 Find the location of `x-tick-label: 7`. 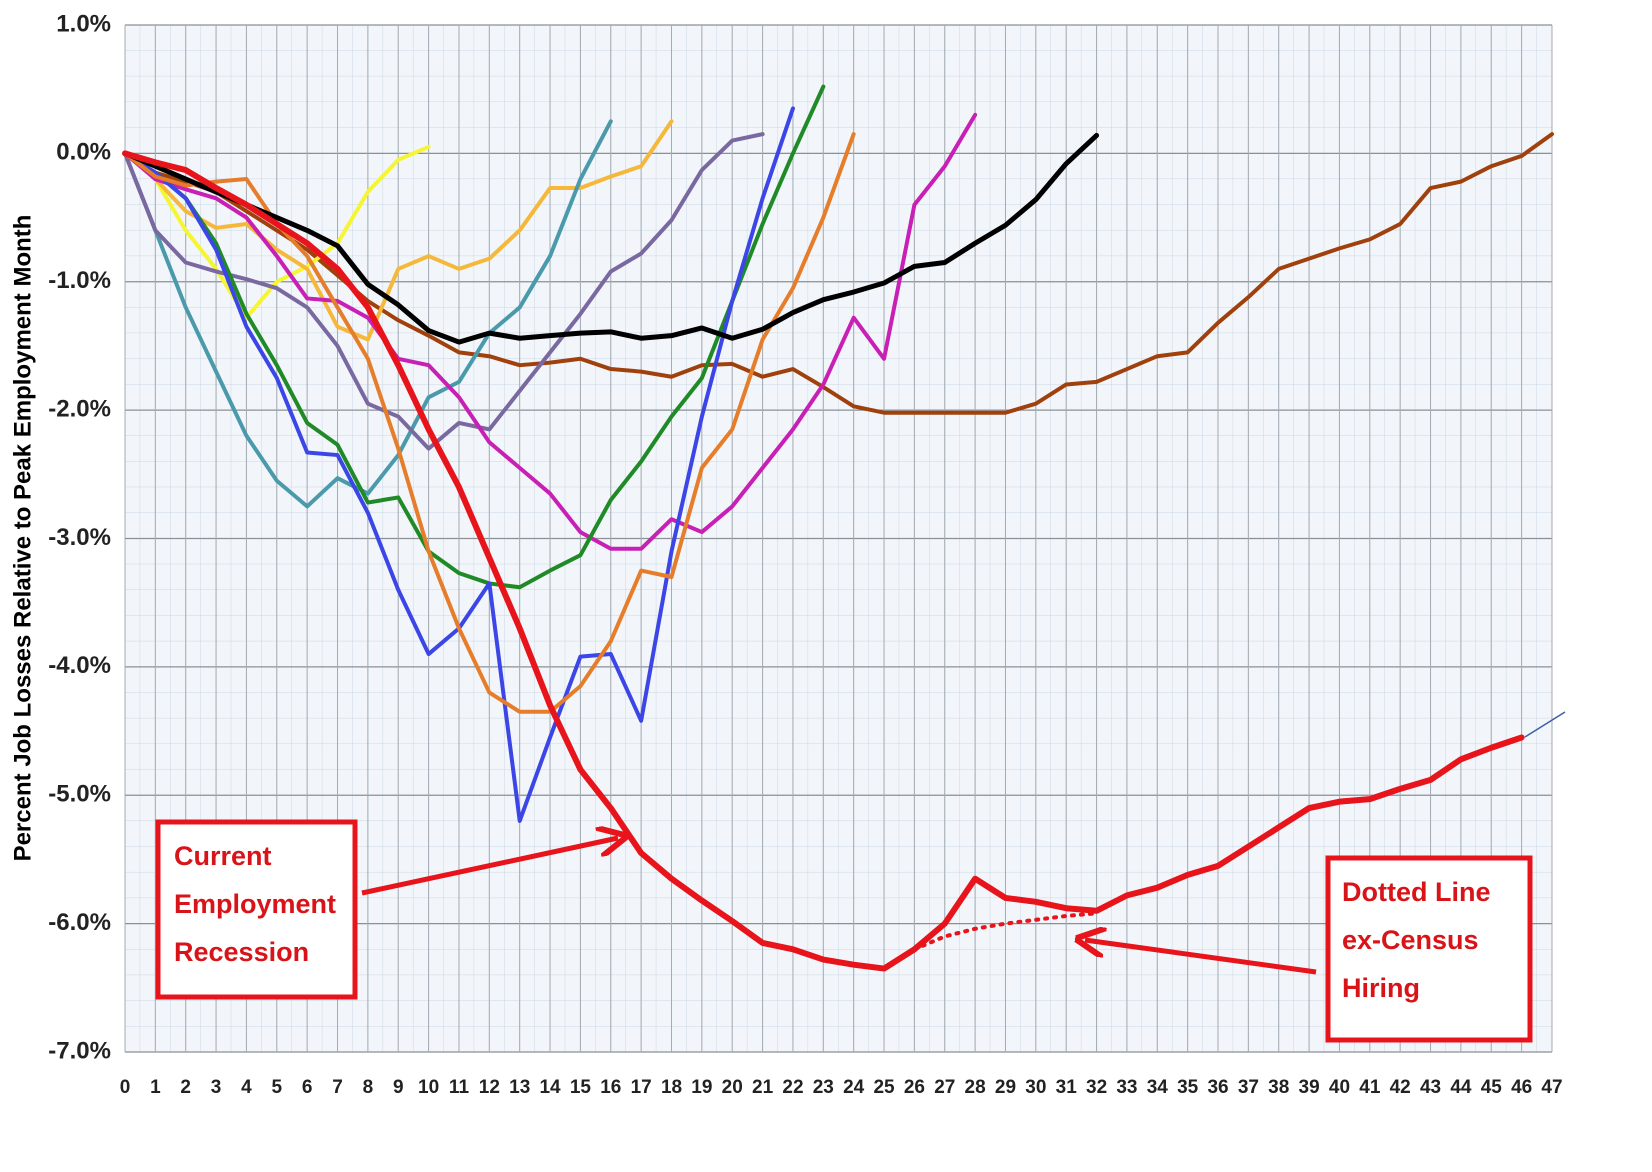

x-tick-label: 7 is located at coordinates (337, 1087).